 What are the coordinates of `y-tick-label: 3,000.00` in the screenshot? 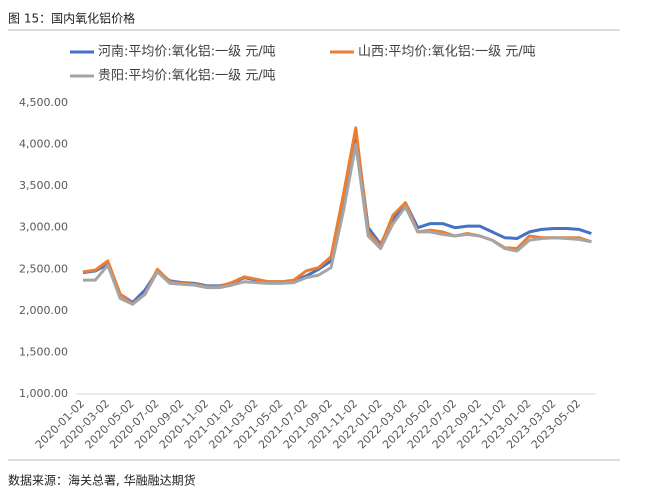 It's located at (43, 227).